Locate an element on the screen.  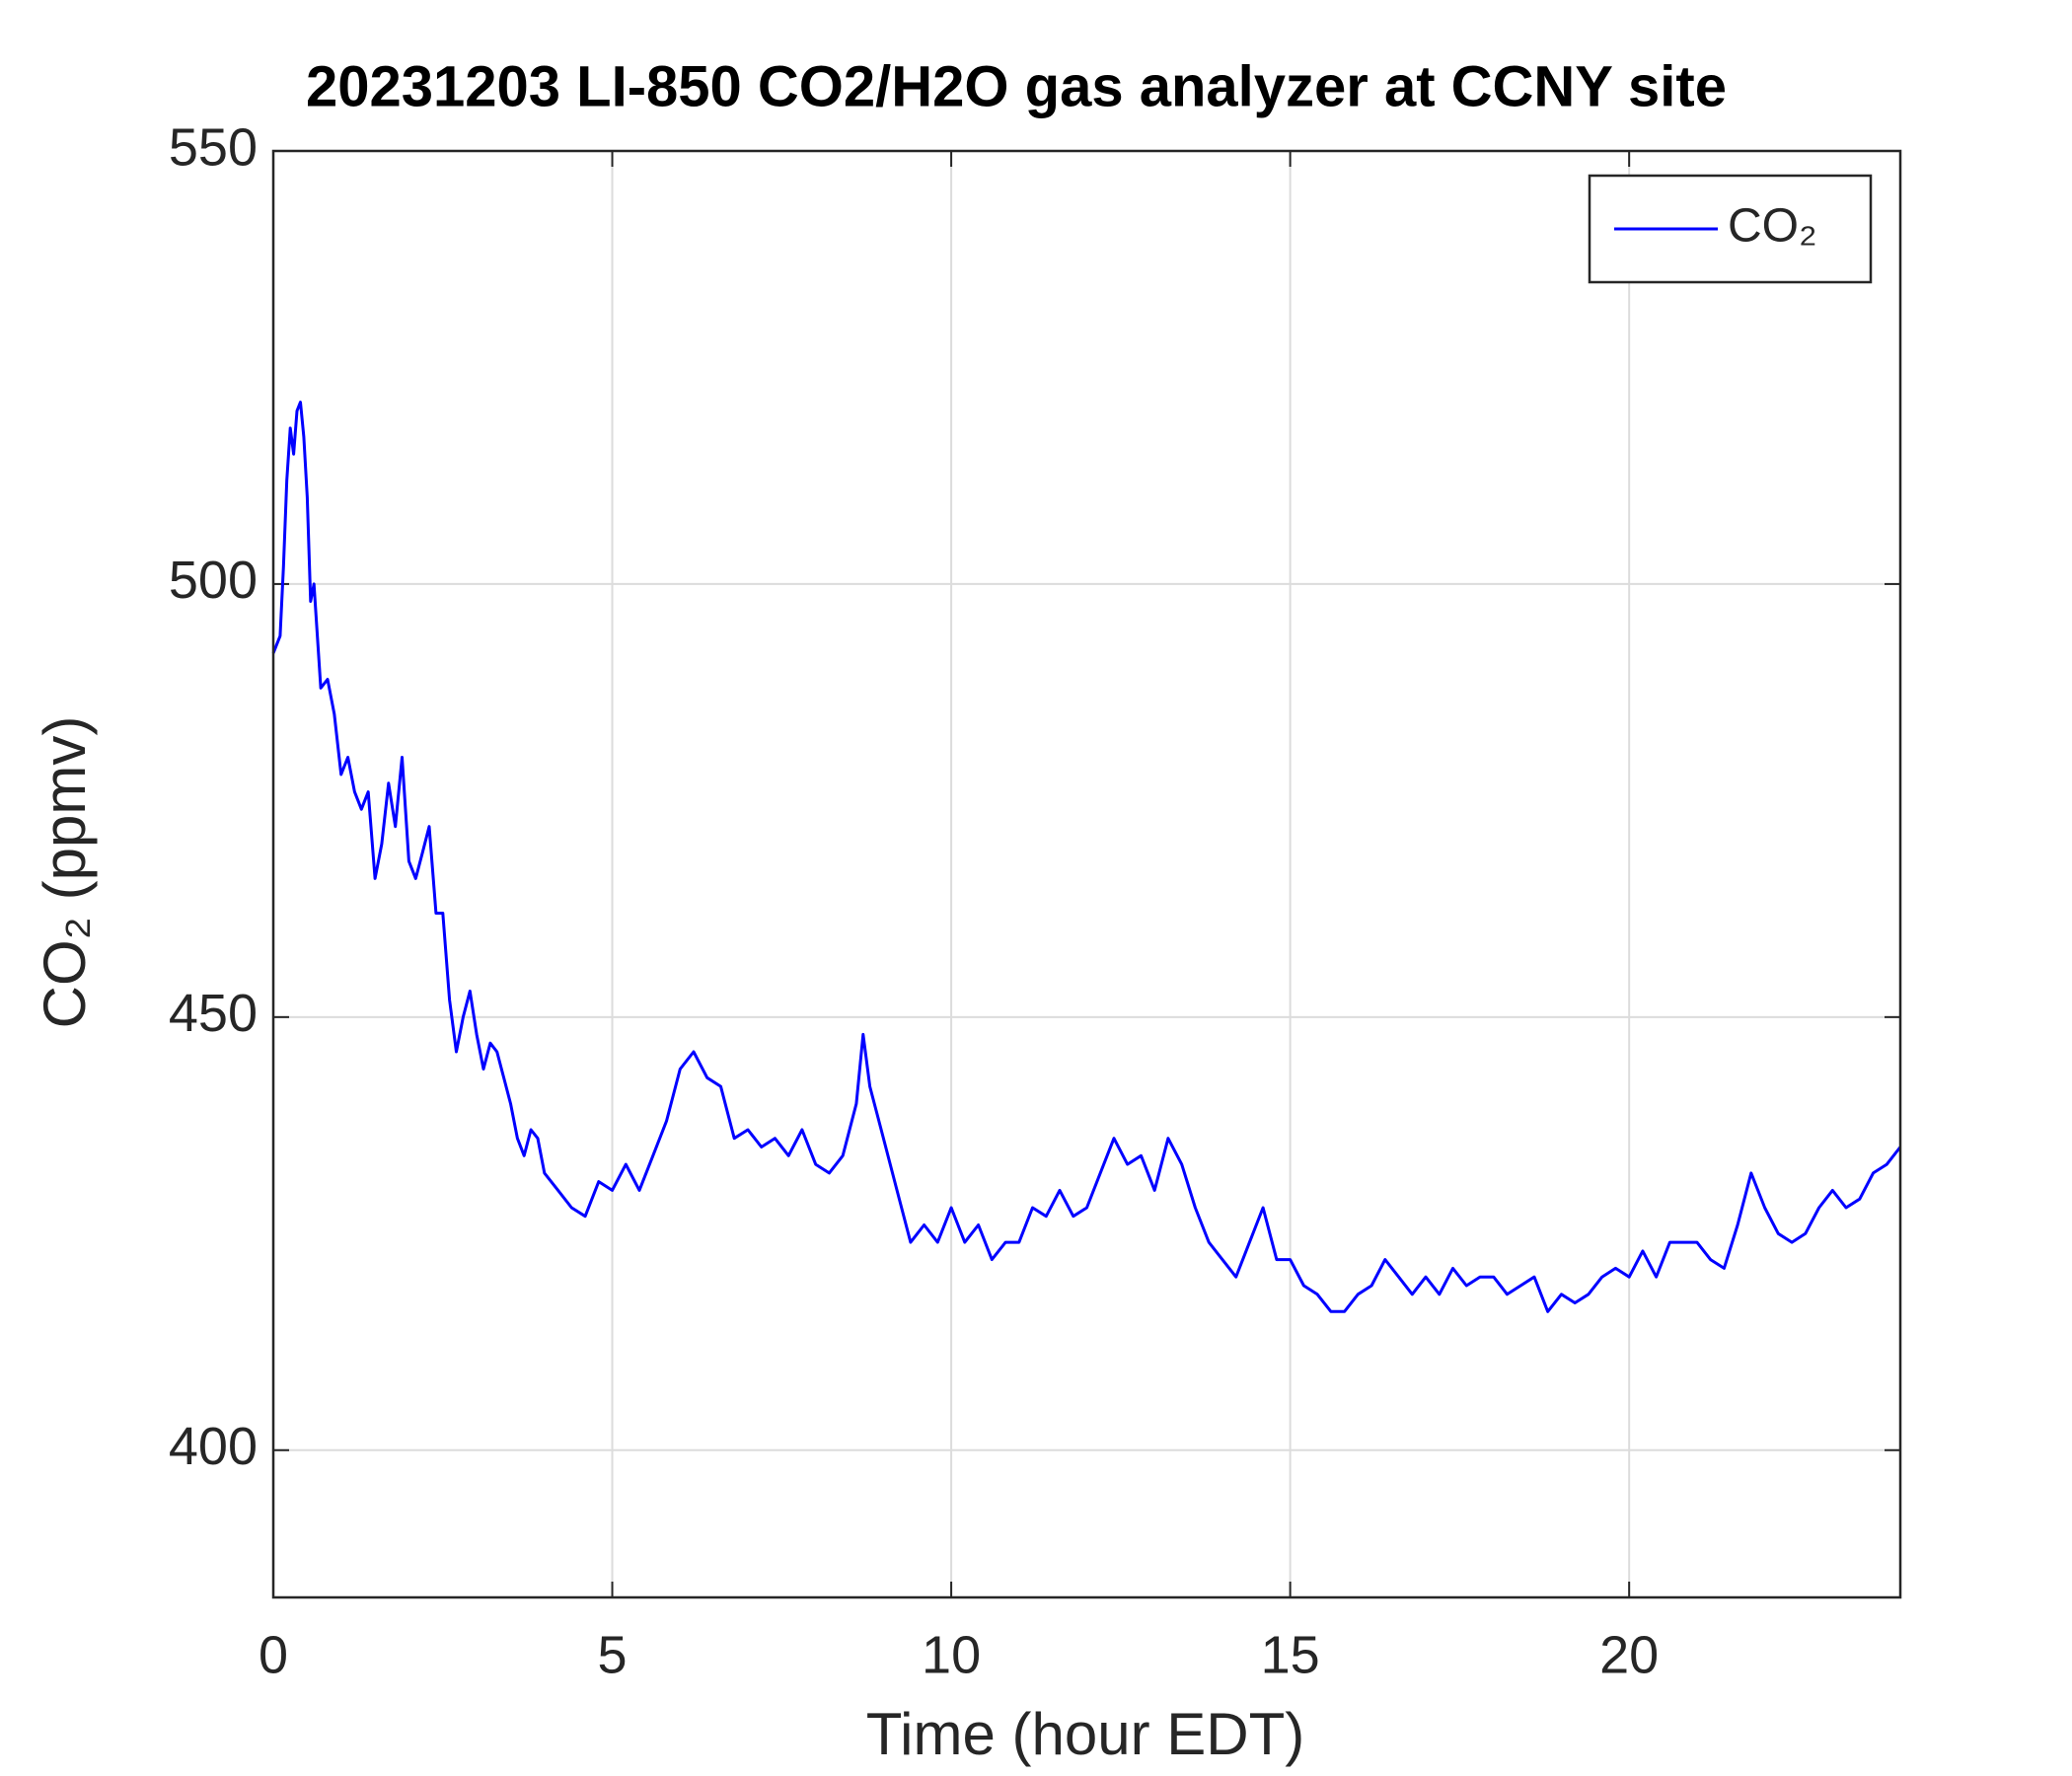
x-tick-label: 20 is located at coordinates (1629, 1655).